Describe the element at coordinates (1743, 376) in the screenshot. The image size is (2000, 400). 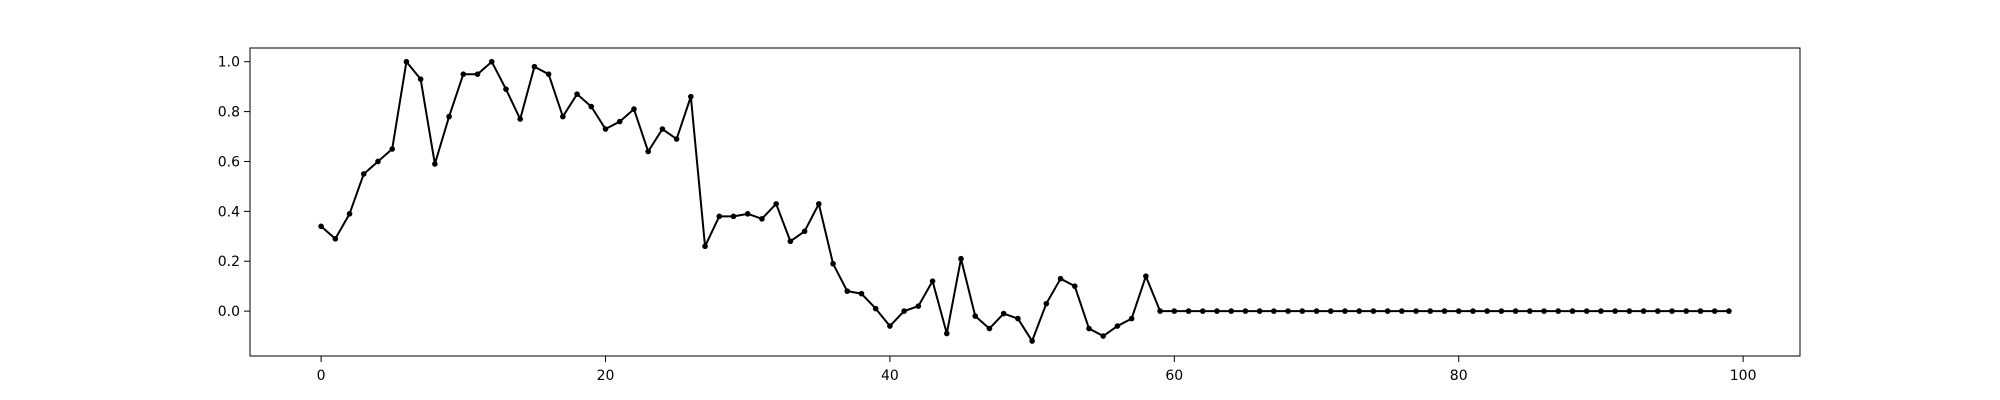
I see `x-tick-label: 100` at that location.